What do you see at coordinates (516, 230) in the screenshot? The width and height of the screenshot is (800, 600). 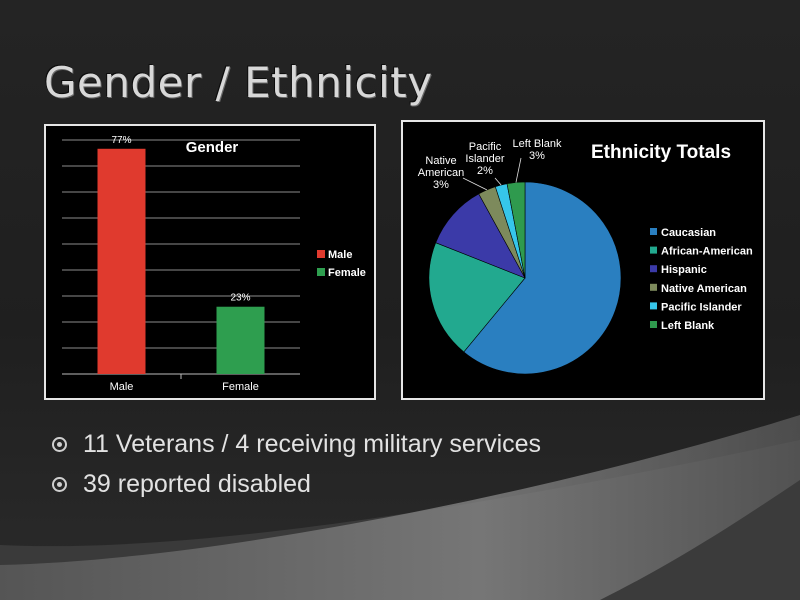 I see `pie-slice-left-blank` at bounding box center [516, 230].